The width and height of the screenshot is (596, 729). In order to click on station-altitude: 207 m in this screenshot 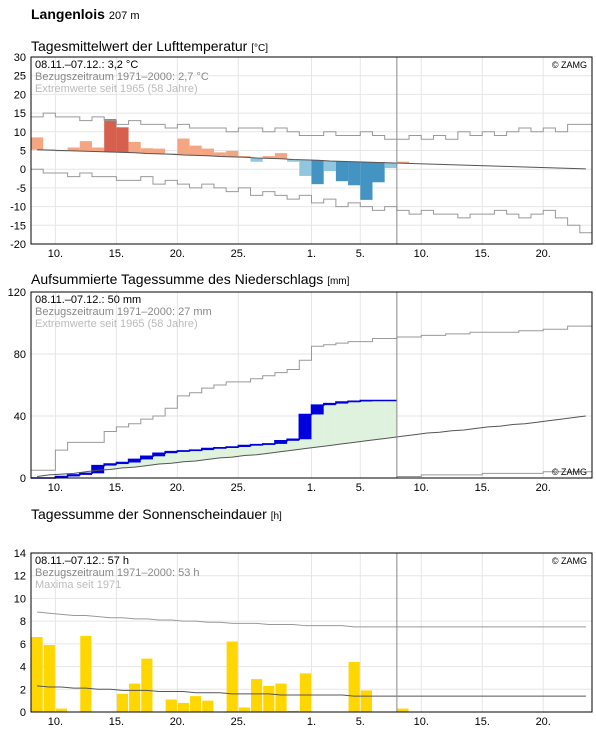, I will do `click(124, 16)`.